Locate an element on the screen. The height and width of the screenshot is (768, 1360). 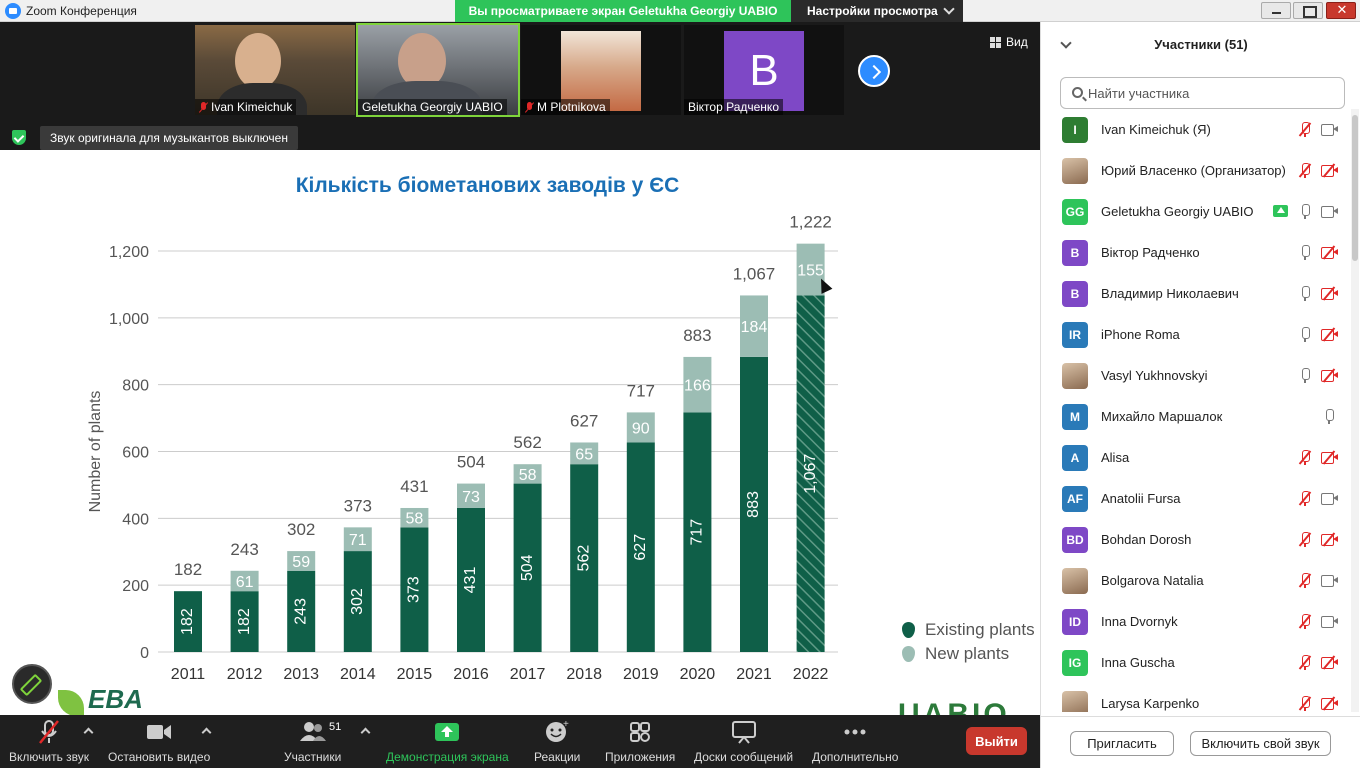
participant-row: IR iPhone Roma is located at coordinates (1196, 334).